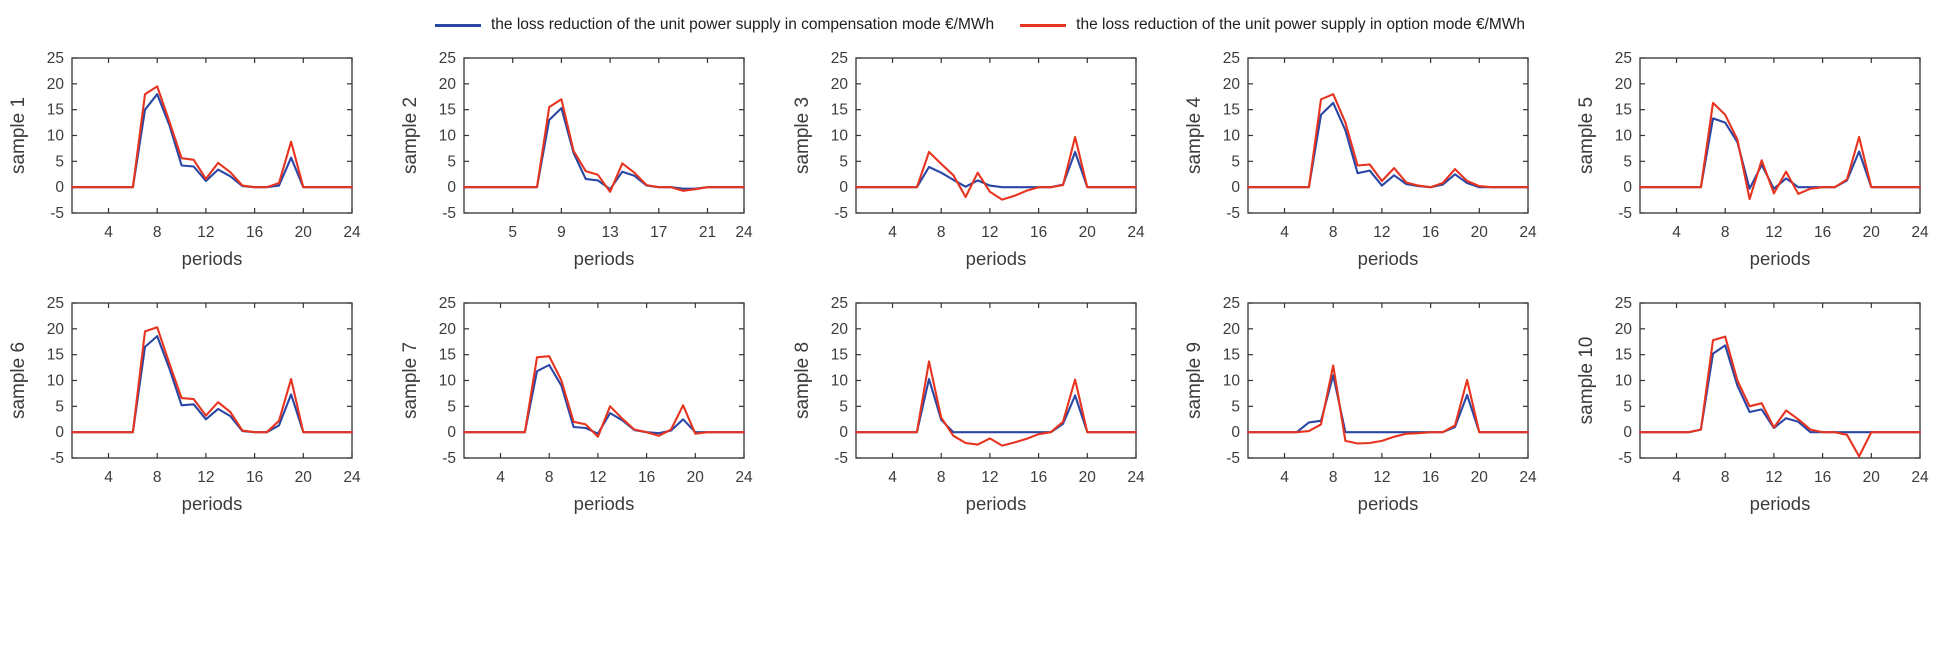 The height and width of the screenshot is (664, 1960). What do you see at coordinates (512, 232) in the screenshot?
I see `x-tick-label: 5` at bounding box center [512, 232].